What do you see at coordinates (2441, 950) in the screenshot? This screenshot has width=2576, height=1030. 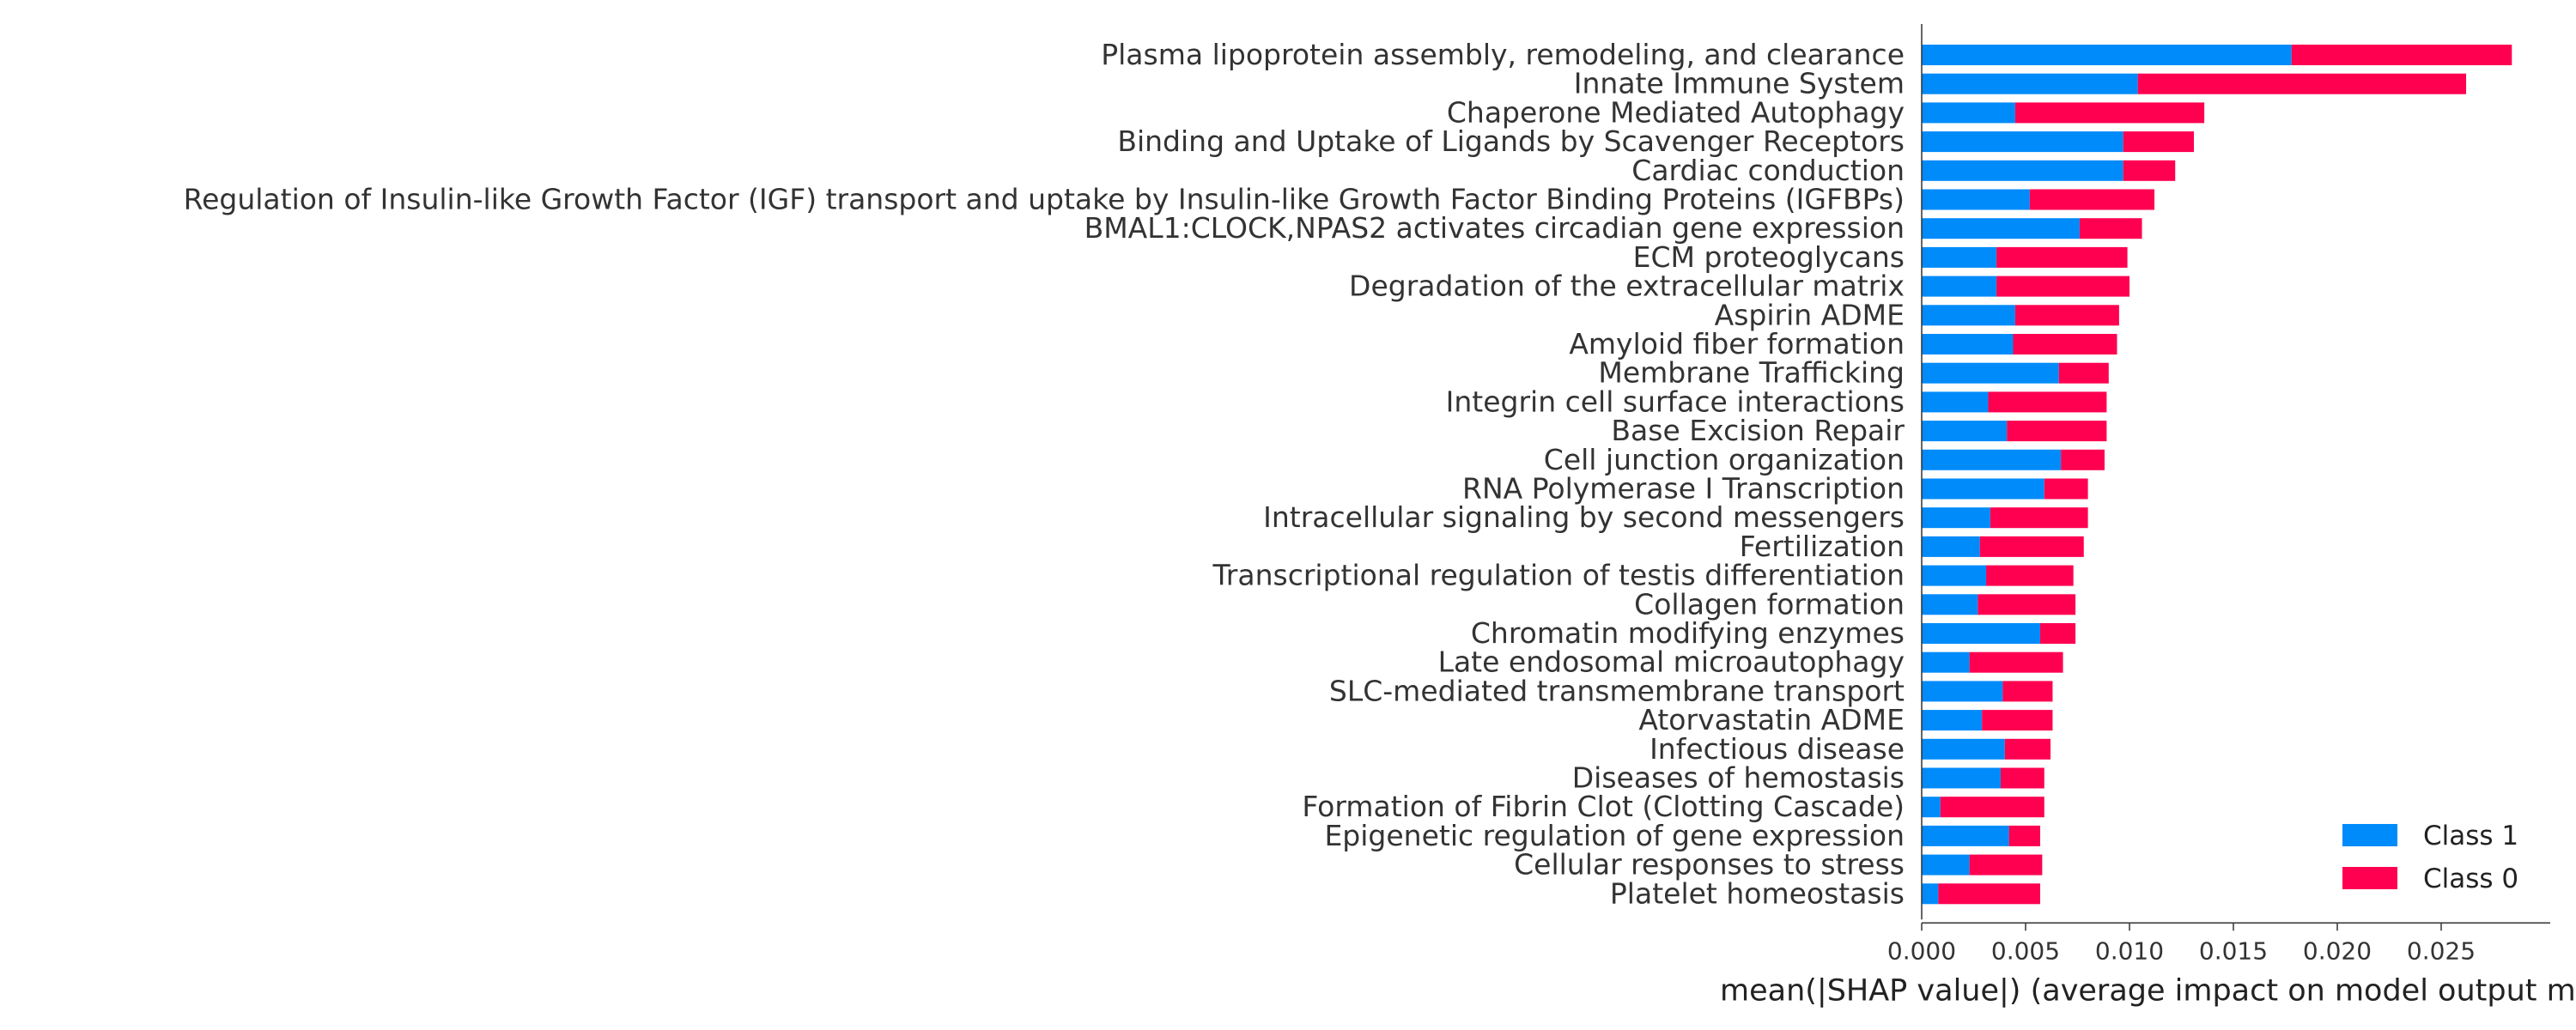 I see `x-tick-label: 0.025` at bounding box center [2441, 950].